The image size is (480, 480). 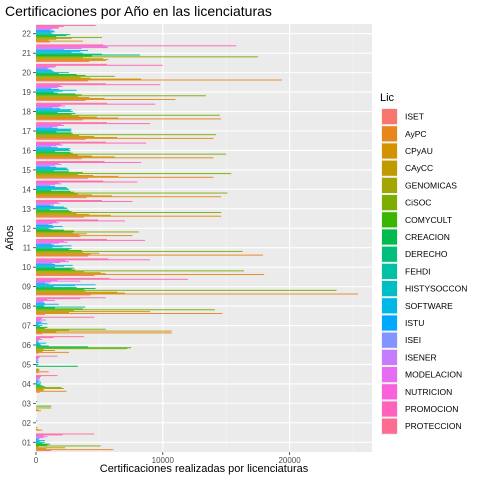 What do you see at coordinates (428, 392) in the screenshot?
I see `legend-label-nutricion: NUTRICION` at bounding box center [428, 392].